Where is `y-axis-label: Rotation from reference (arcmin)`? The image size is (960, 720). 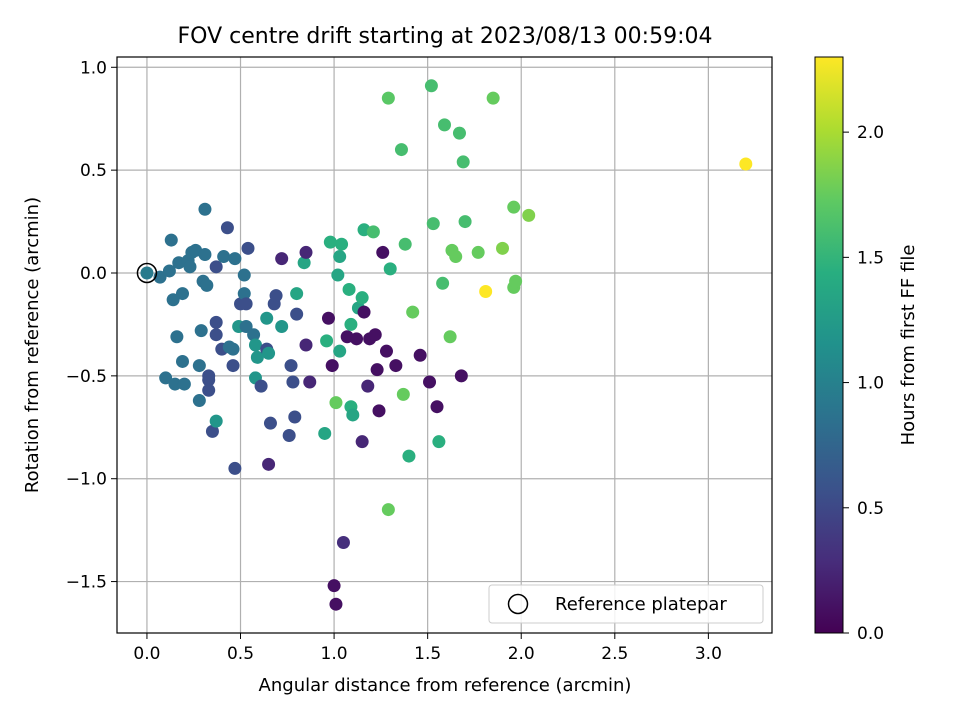
y-axis-label: Rotation from reference (arcmin) is located at coordinates (32, 345).